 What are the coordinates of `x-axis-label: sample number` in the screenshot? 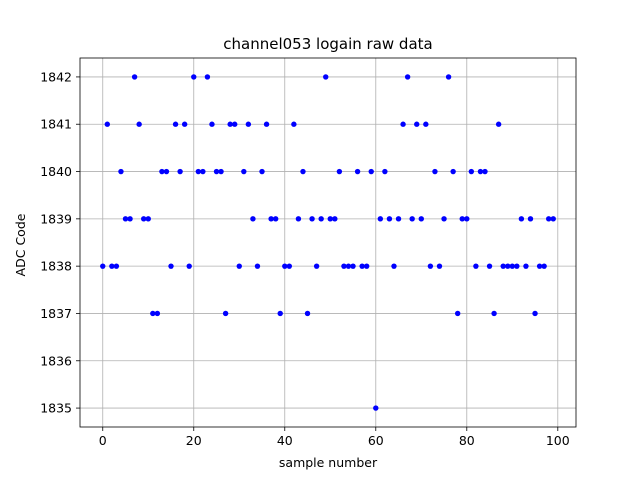 It's located at (328, 462).